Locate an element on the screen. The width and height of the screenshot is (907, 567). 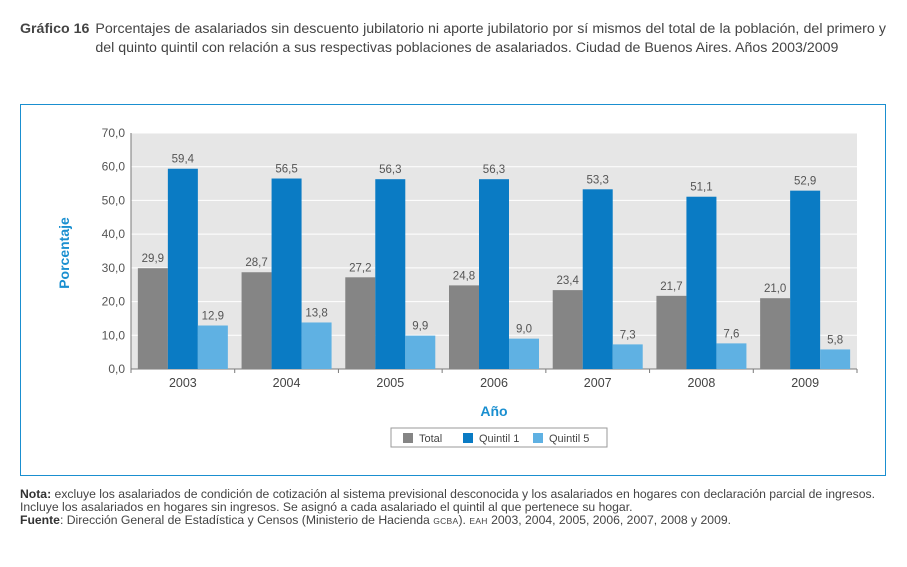
y-tick-label: 0,0 is located at coordinates (116, 369).